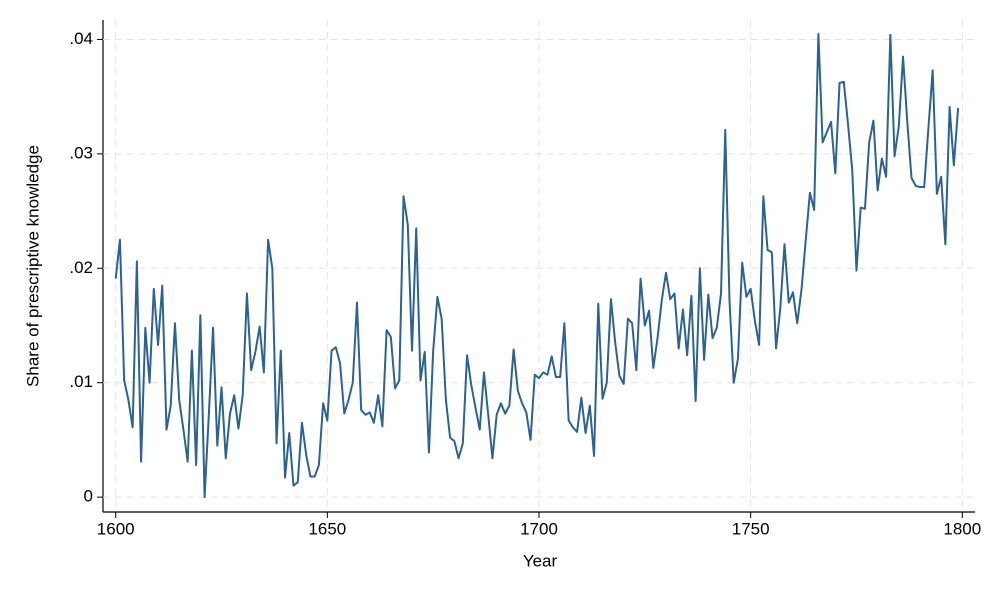 This screenshot has width=996, height=598. Describe the element at coordinates (81, 381) in the screenshot. I see `y-tick-label: .01` at that location.